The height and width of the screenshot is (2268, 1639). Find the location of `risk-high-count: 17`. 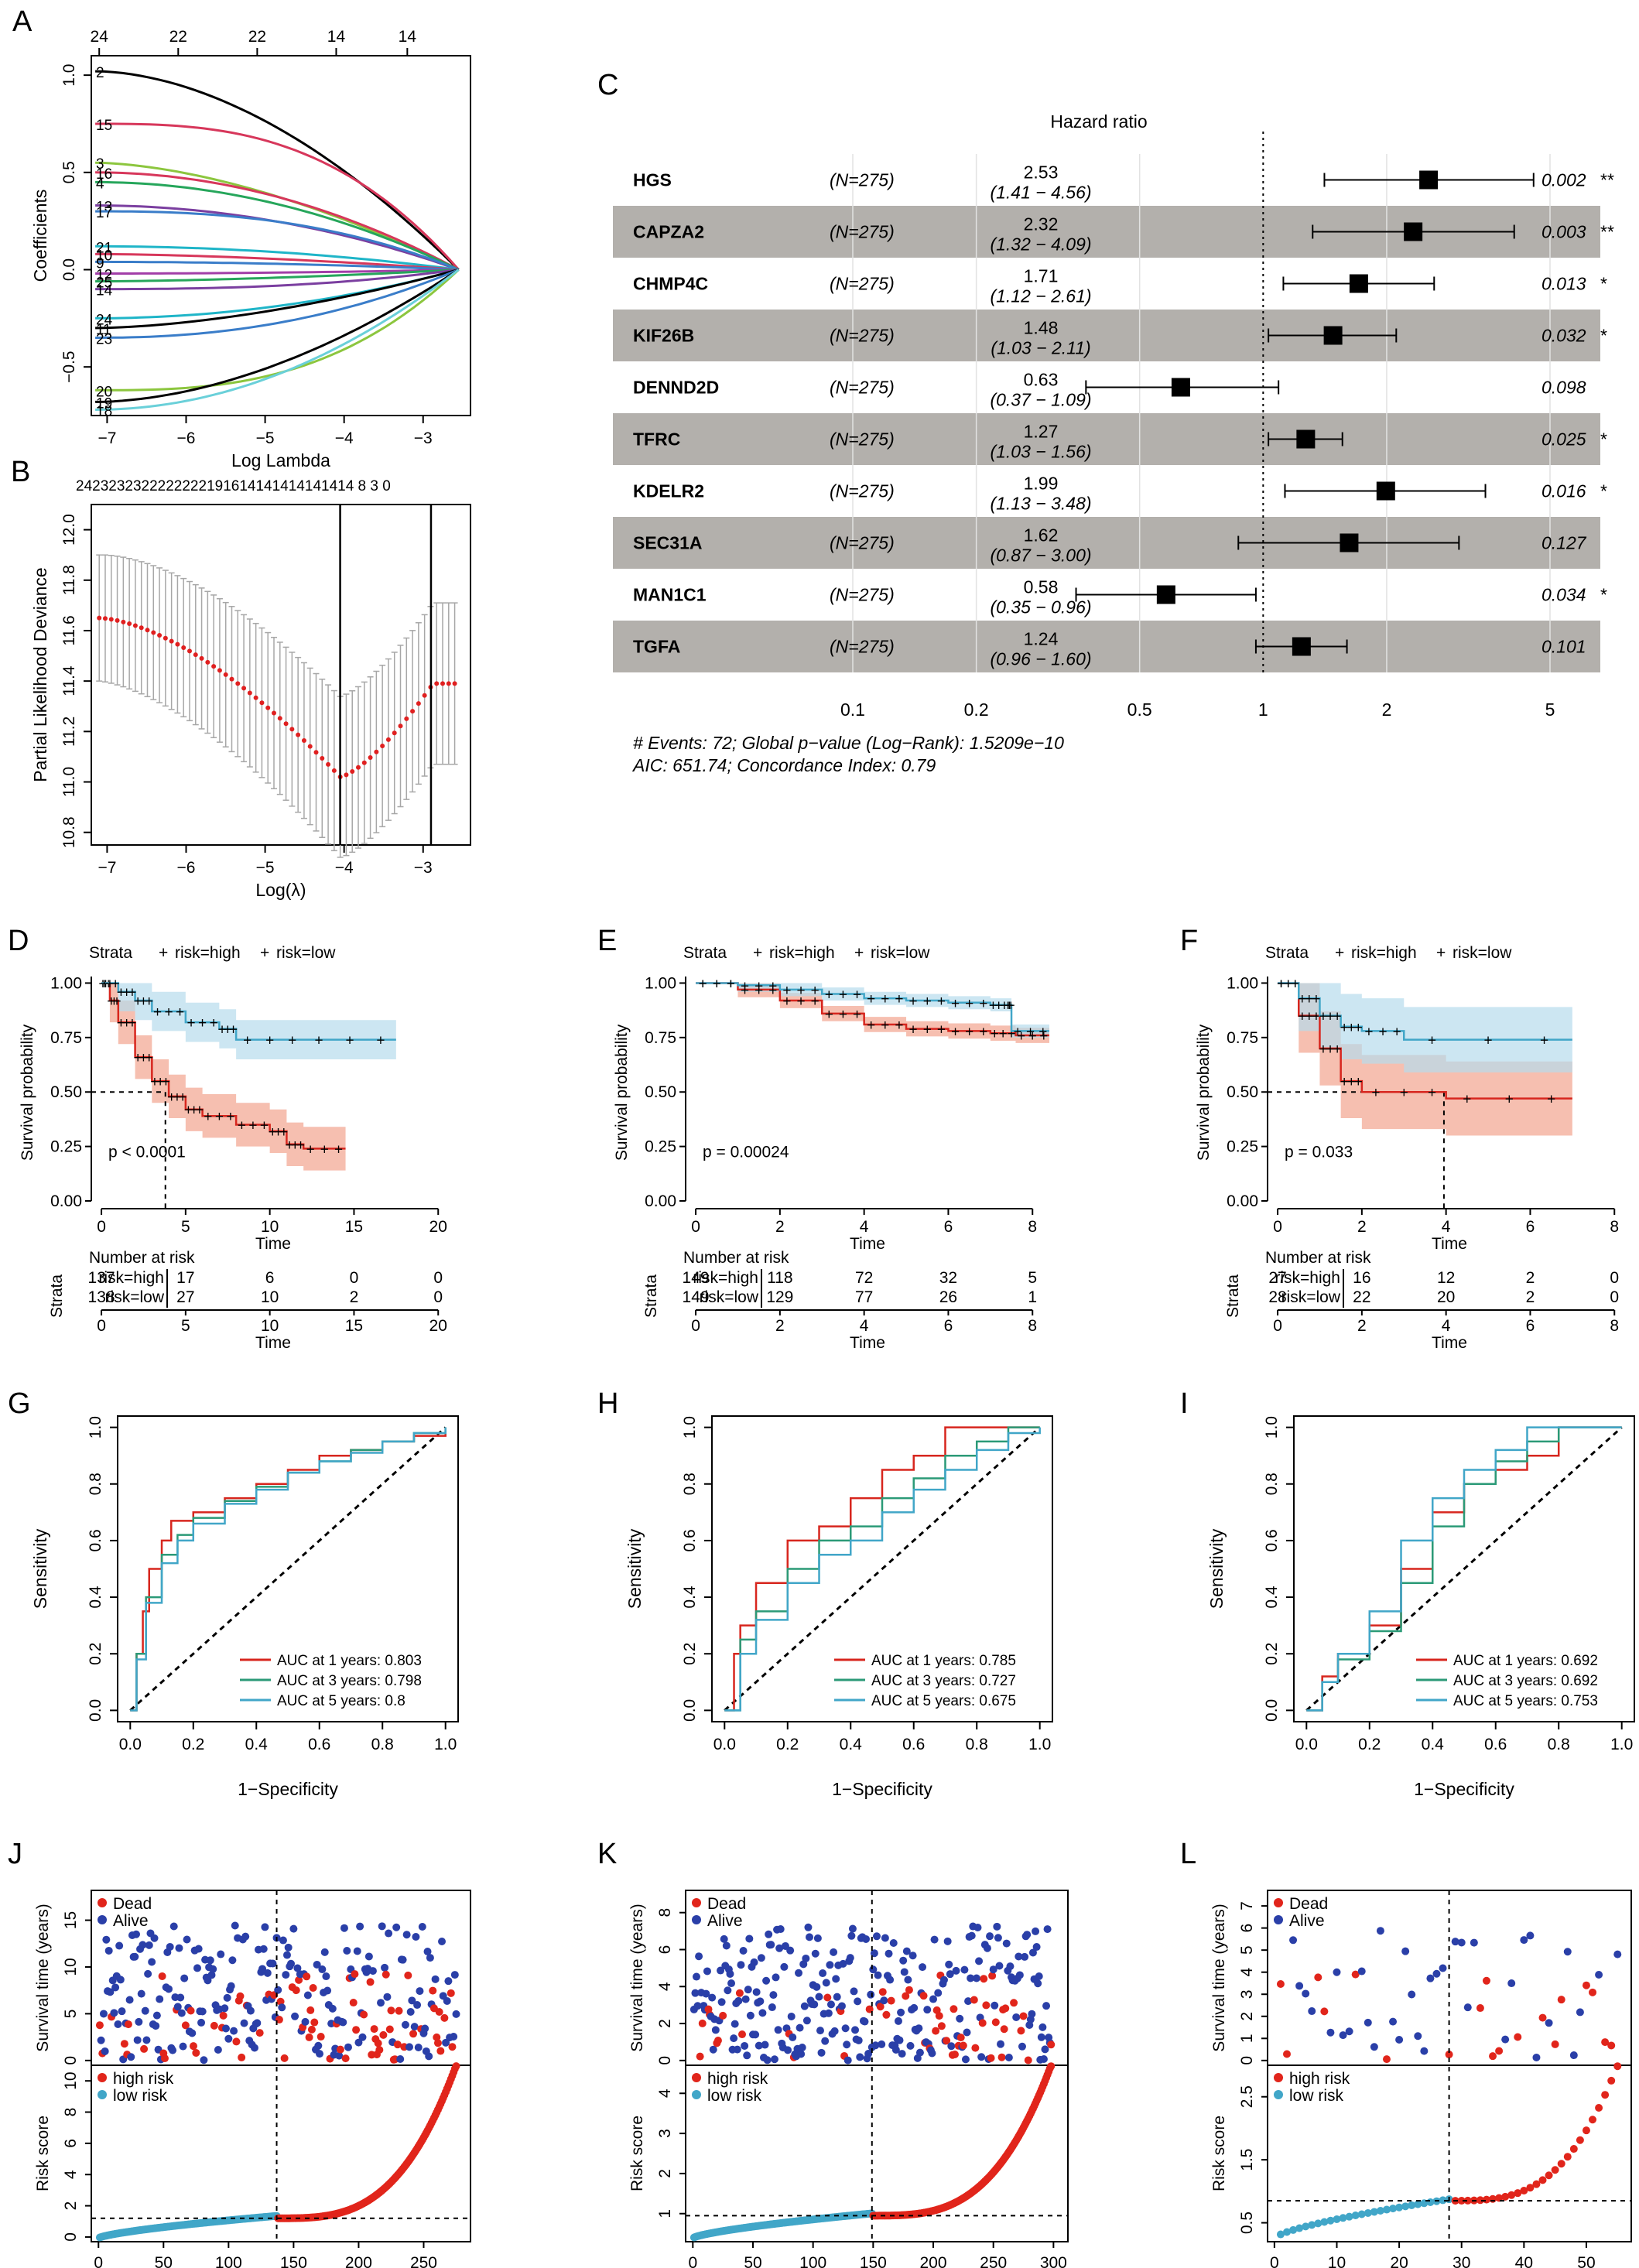

risk-high-count: 17 is located at coordinates (185, 1278).